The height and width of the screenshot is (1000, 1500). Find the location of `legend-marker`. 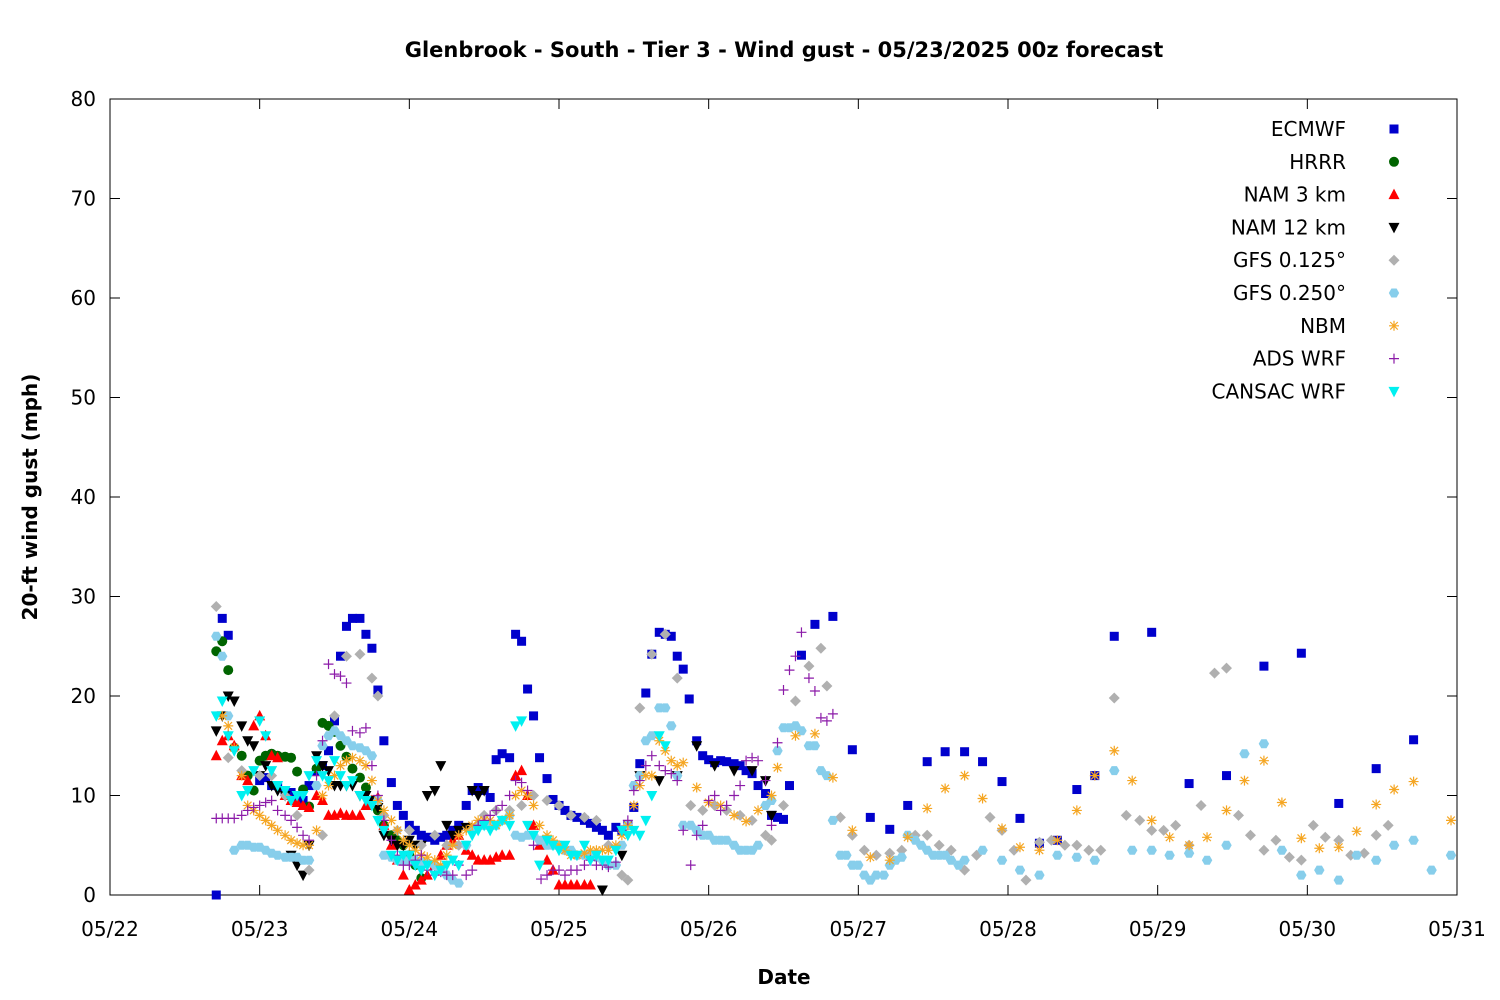

legend-marker is located at coordinates (1394, 293).